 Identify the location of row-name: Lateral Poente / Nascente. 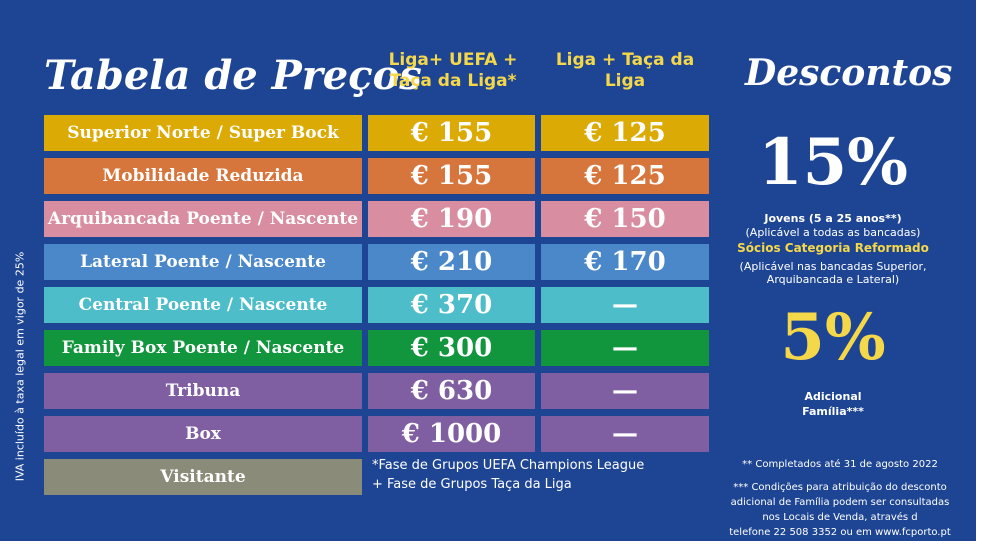
(203, 262).